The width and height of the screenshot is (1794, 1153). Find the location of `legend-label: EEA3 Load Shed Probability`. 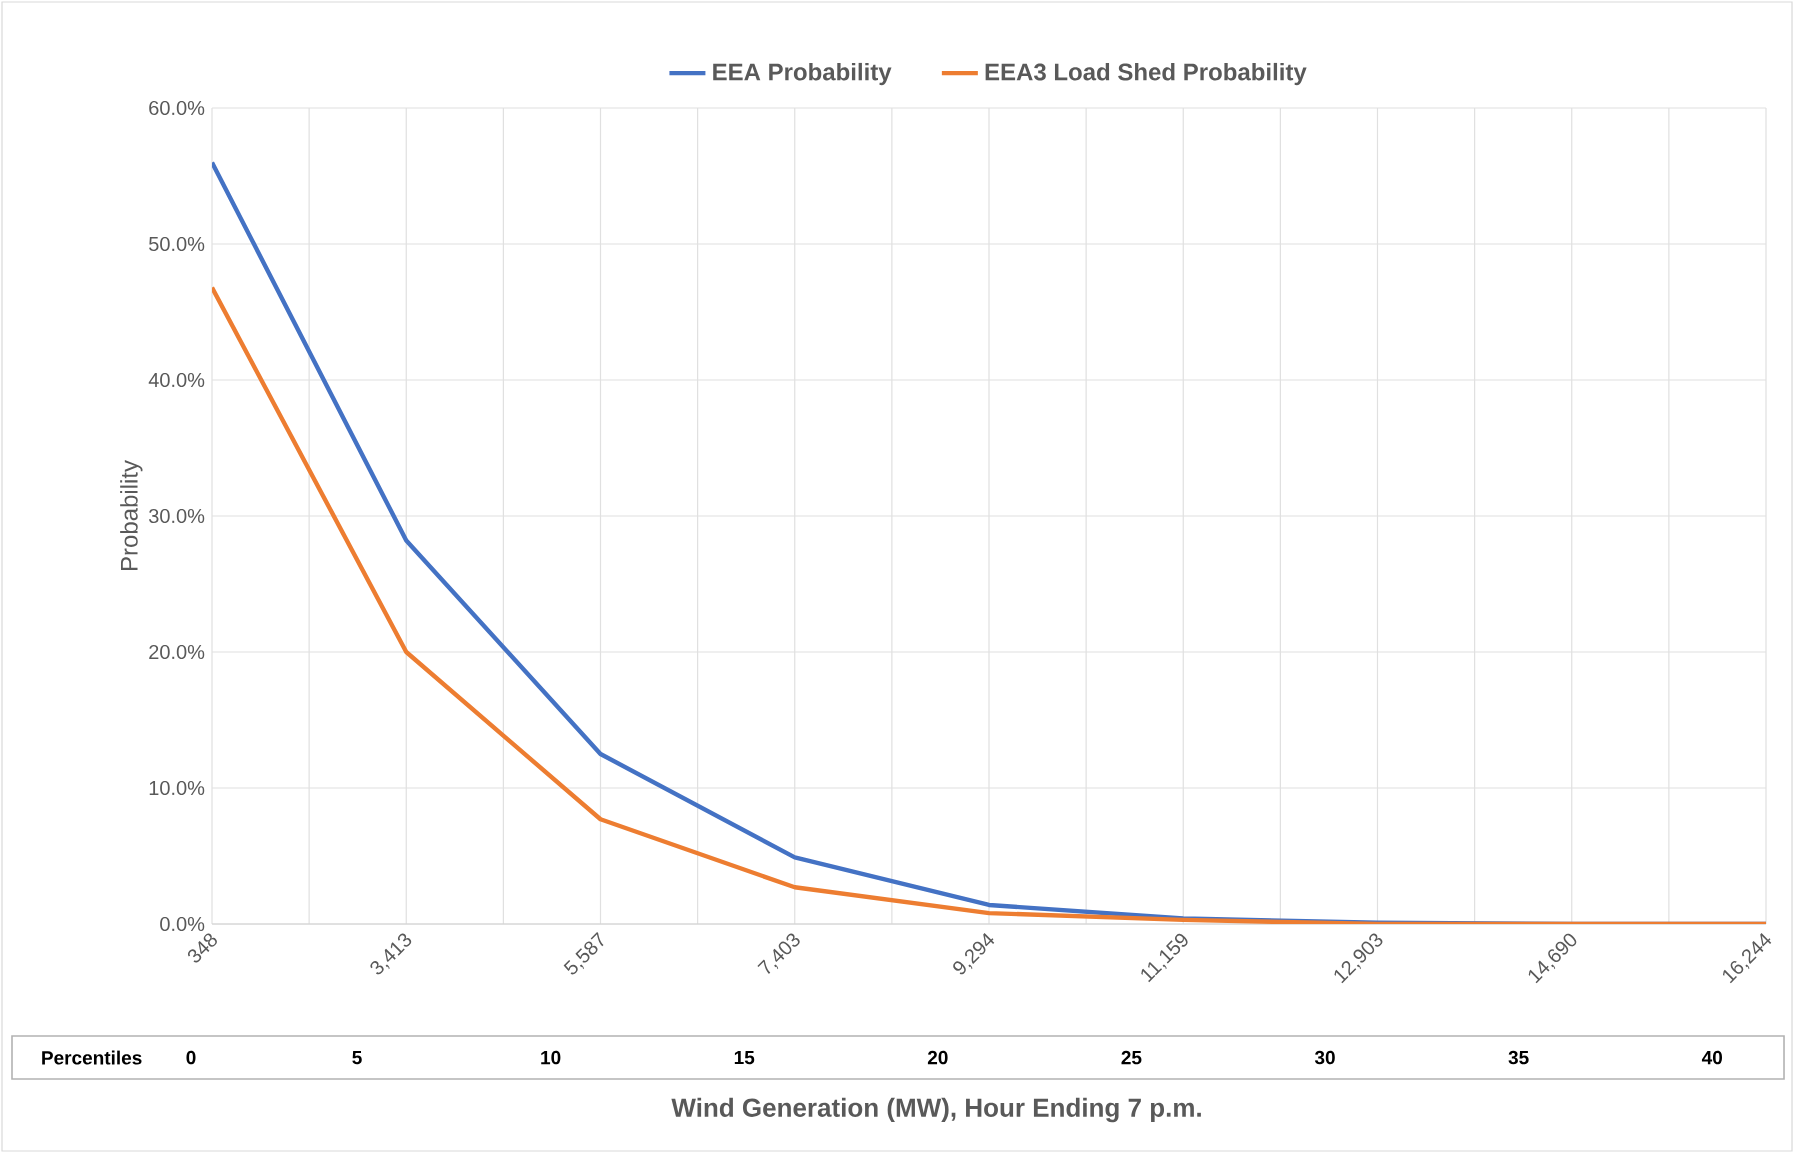

legend-label: EEA3 Load Shed Probability is located at coordinates (1146, 74).